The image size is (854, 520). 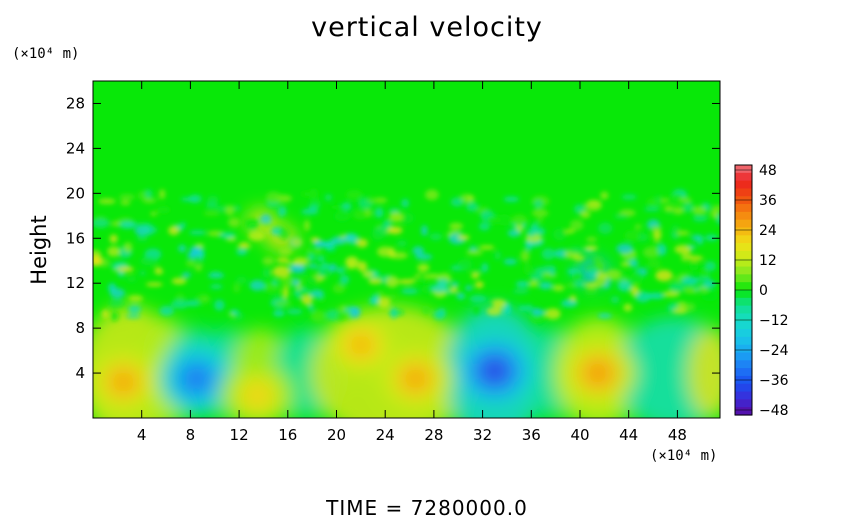 I want to click on x-tick-label: 24, so click(x=385, y=435).